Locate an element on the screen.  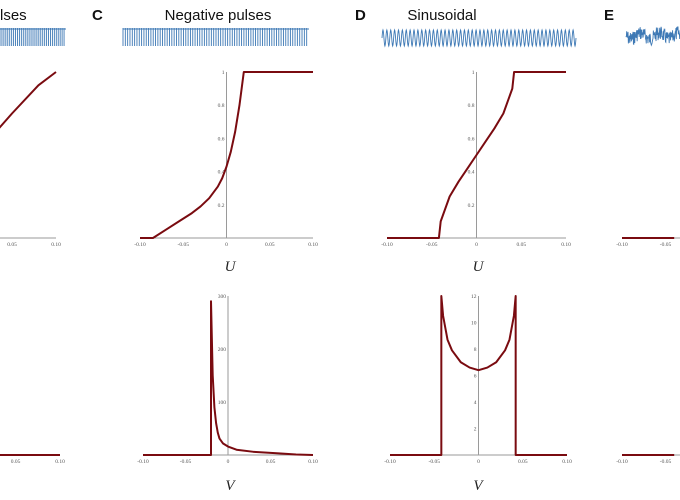
panel-c-u-ytick-0: 0.2 is located at coordinates (221, 206).